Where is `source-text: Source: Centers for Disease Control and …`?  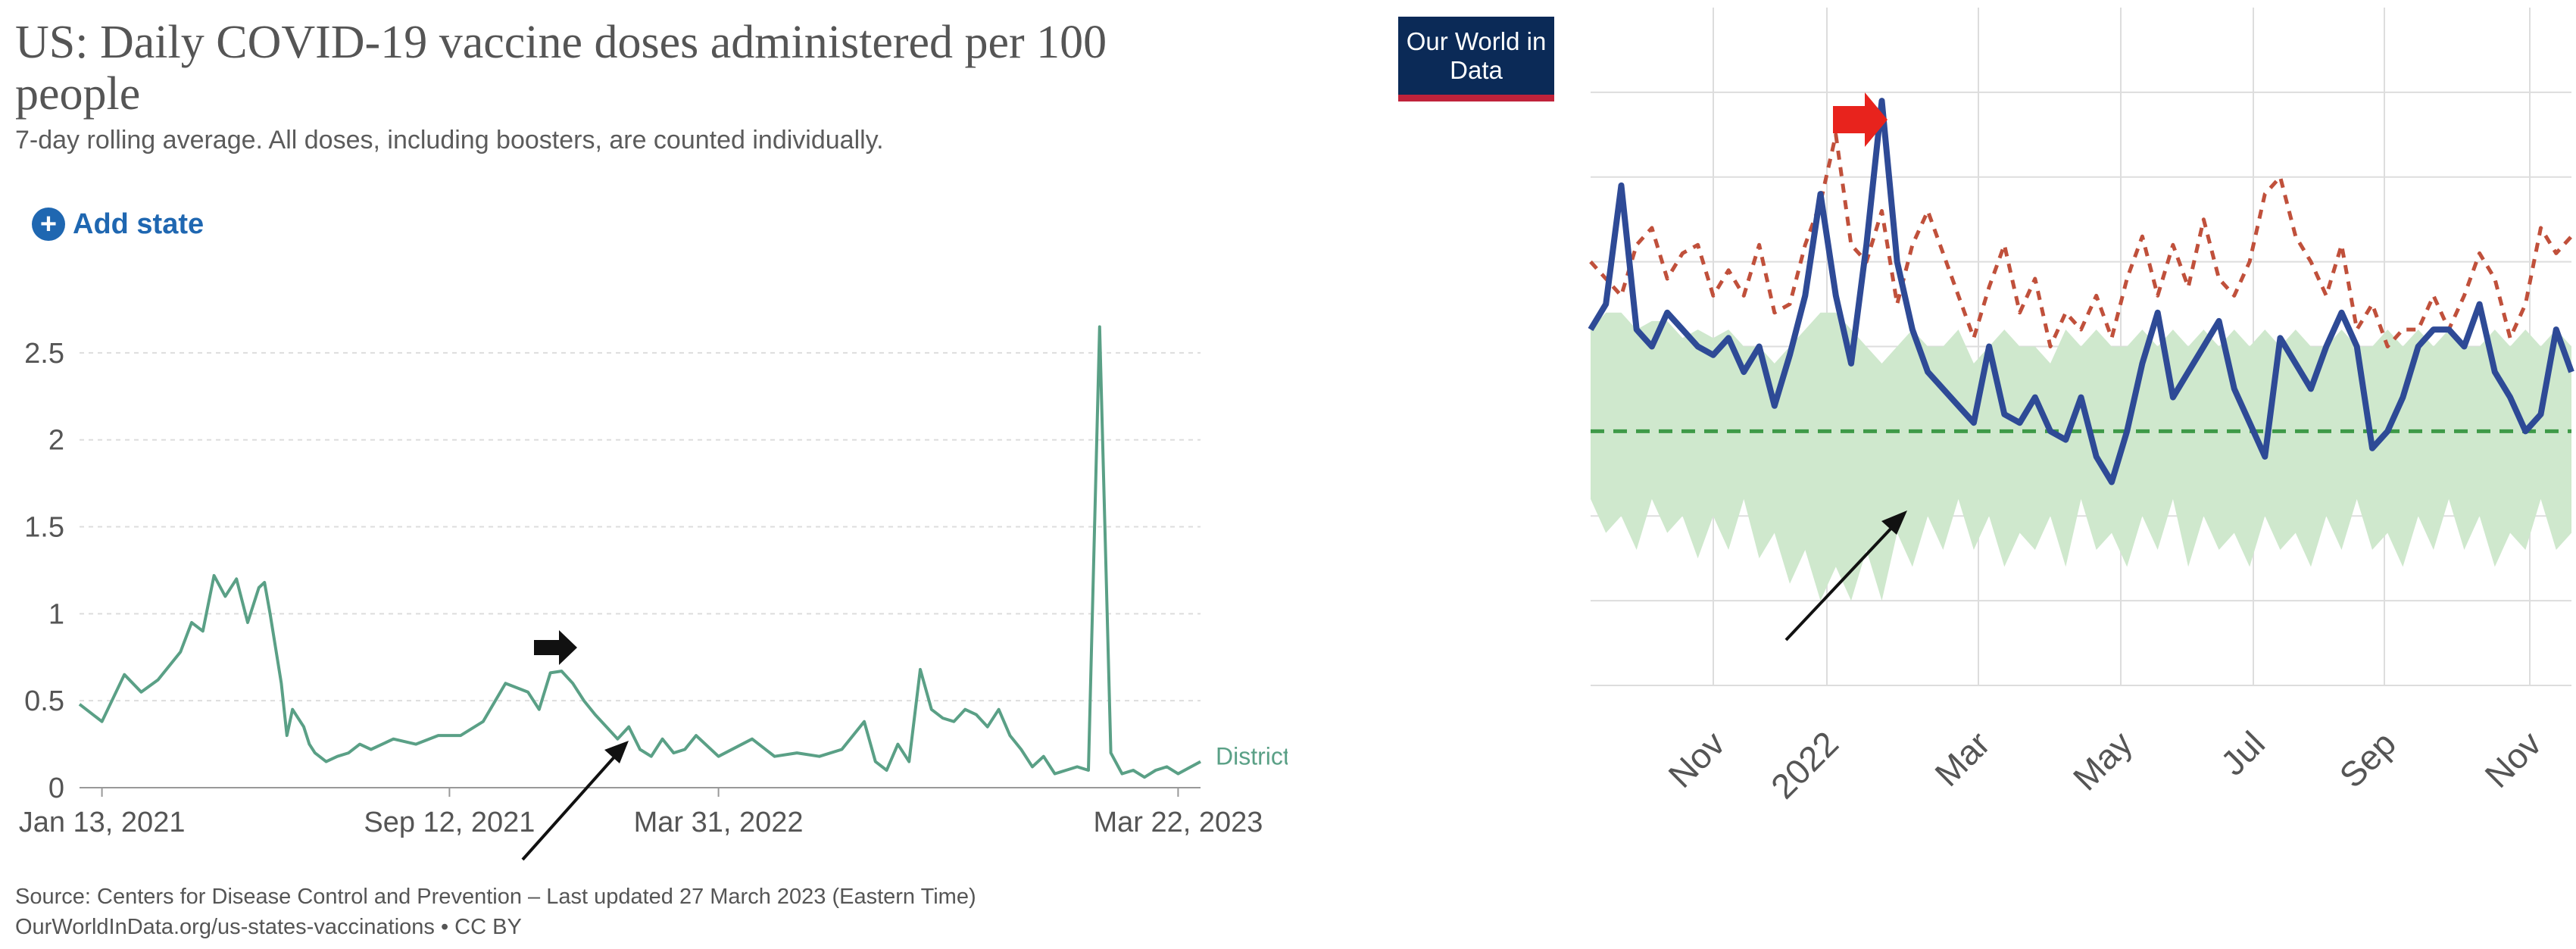 source-text: Source: Centers for Disease Control and … is located at coordinates (496, 897).